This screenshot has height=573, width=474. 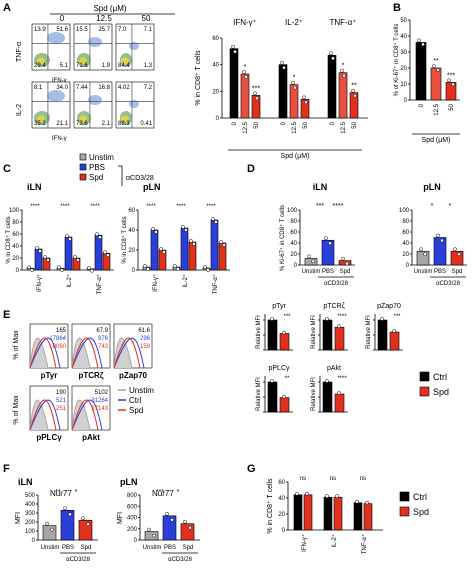 I want to click on flow-quadrant-ur: 25.7, so click(x=104, y=30).